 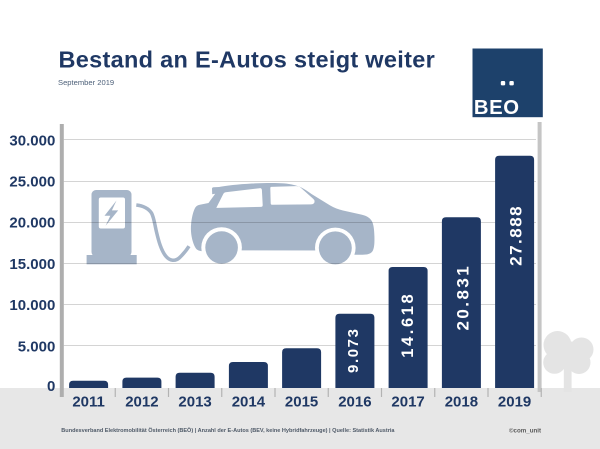 What do you see at coordinates (249, 402) in the screenshot?
I see `svg-text: 2014` at bounding box center [249, 402].